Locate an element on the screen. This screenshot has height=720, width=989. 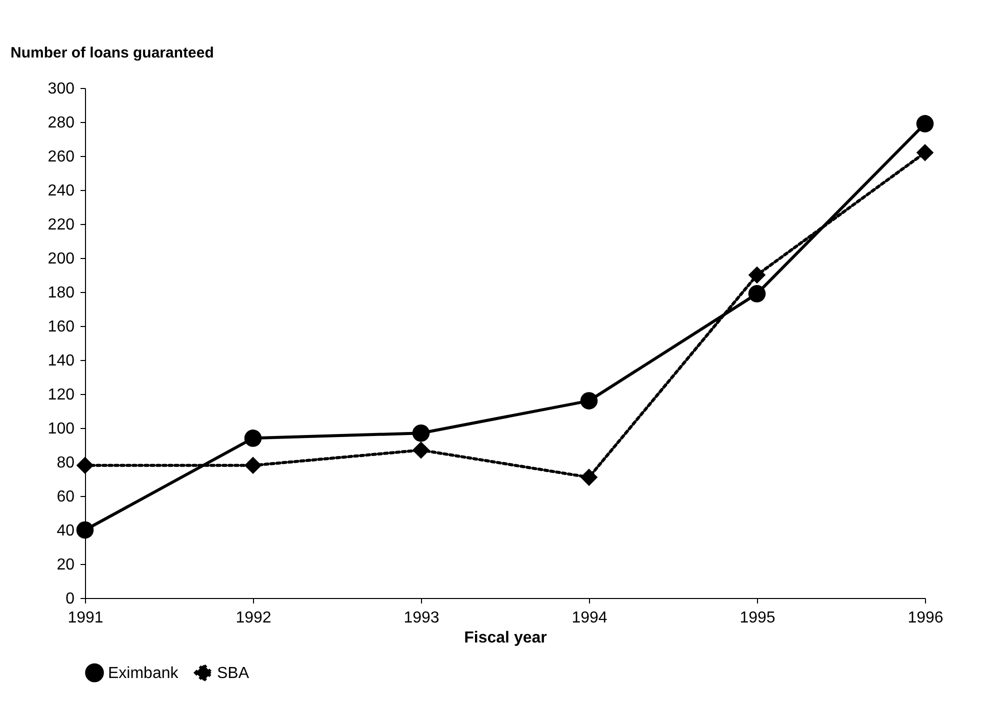
y-tick-label: 240 is located at coordinates (61, 191).